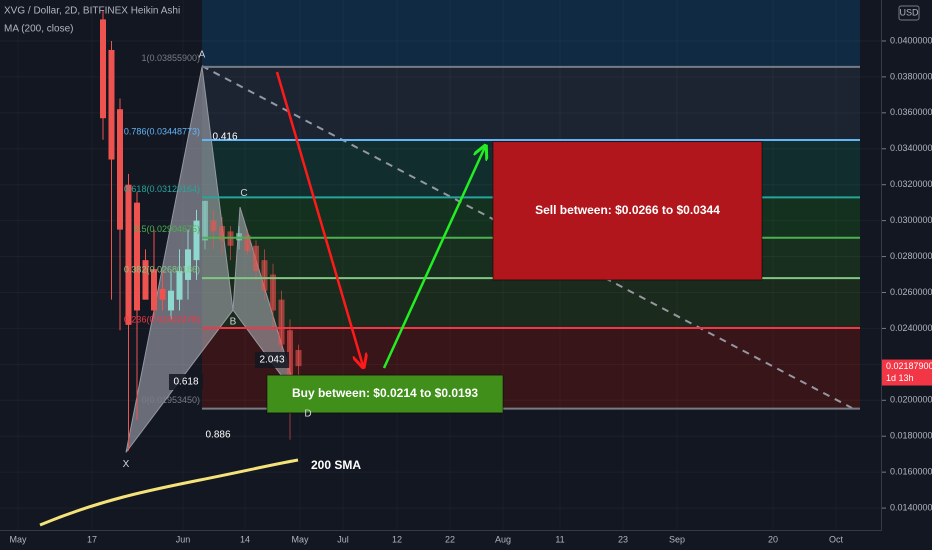 Image resolution: width=932 pixels, height=550 pixels. What do you see at coordinates (243, 193) in the screenshot?
I see `pattern-point-label: C` at bounding box center [243, 193].